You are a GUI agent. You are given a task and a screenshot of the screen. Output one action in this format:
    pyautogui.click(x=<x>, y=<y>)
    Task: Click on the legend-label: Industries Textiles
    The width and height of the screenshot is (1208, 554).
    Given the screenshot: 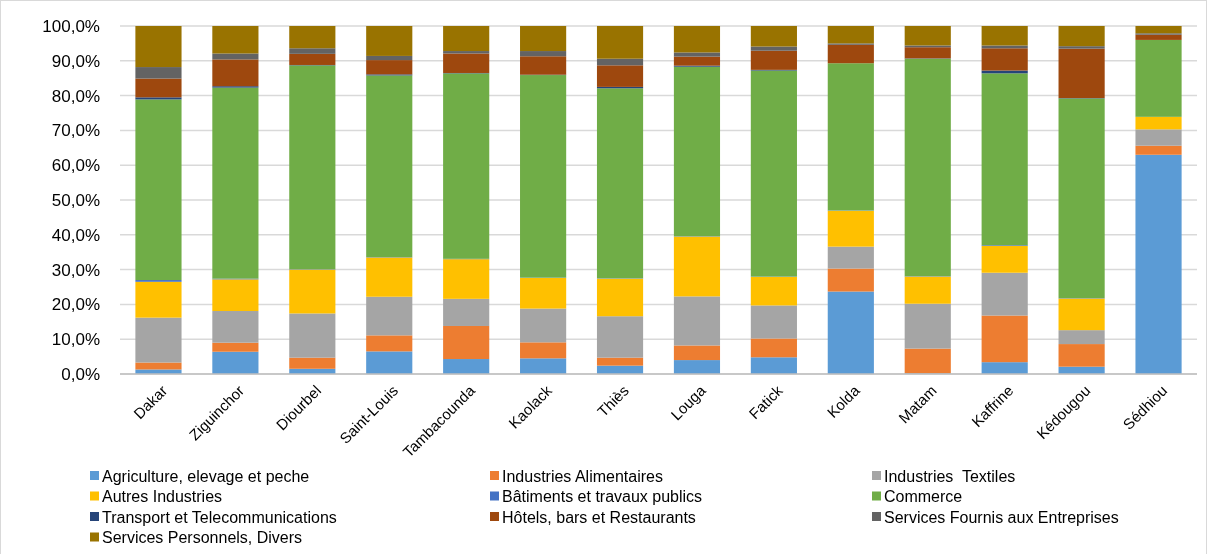 What is the action you would take?
    pyautogui.click(x=950, y=476)
    